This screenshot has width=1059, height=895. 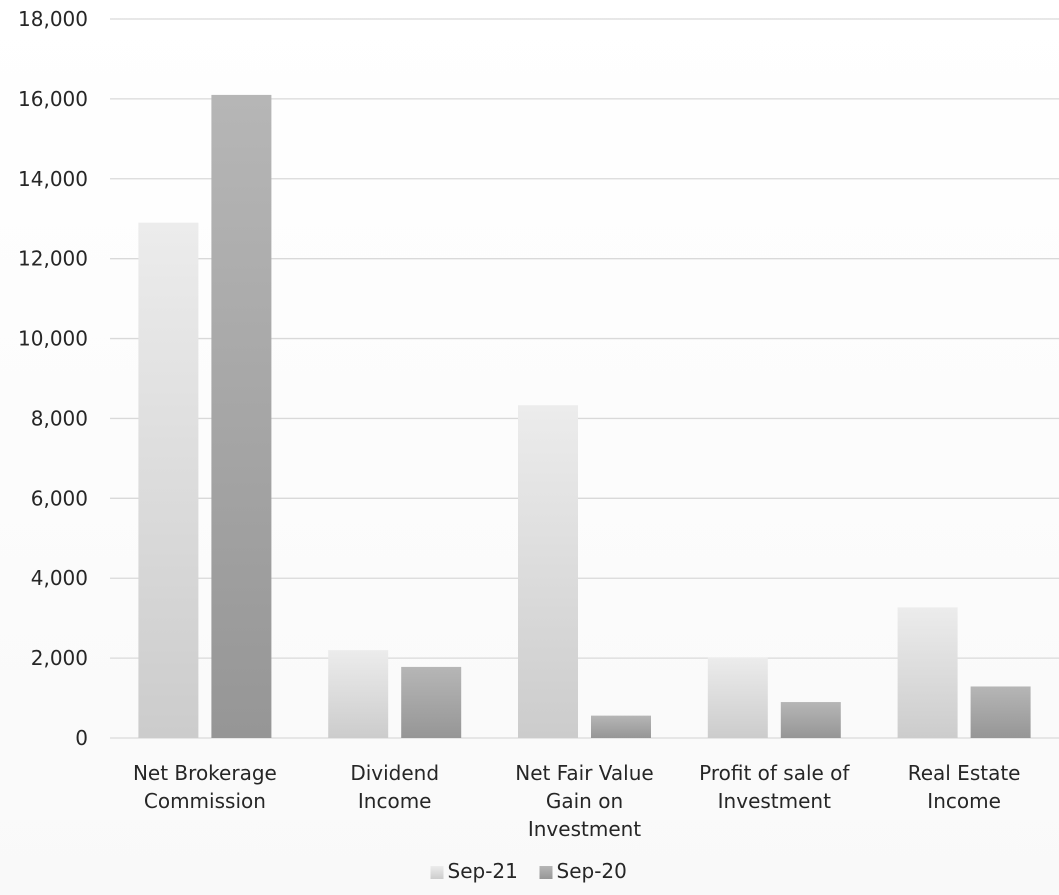 I want to click on category-label: Gain on, so click(x=584, y=801).